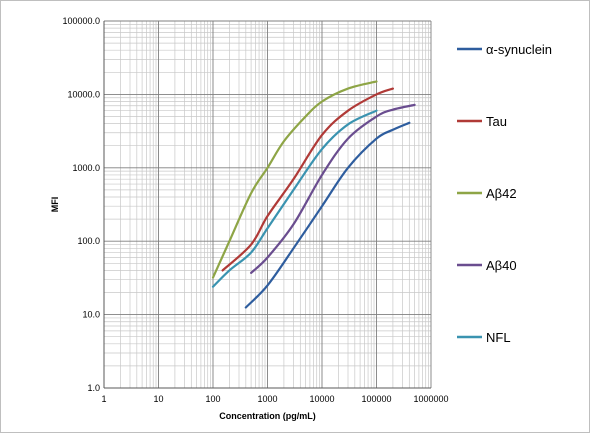  Describe the element at coordinates (158, 399) in the screenshot. I see `x-tick-label: 10` at that location.